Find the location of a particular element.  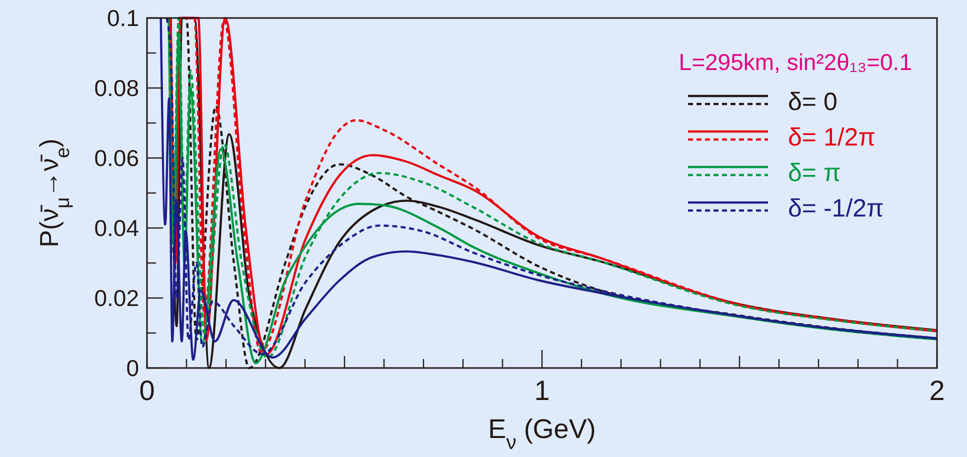

y-tick-label: 0.04 is located at coordinates (117, 228).